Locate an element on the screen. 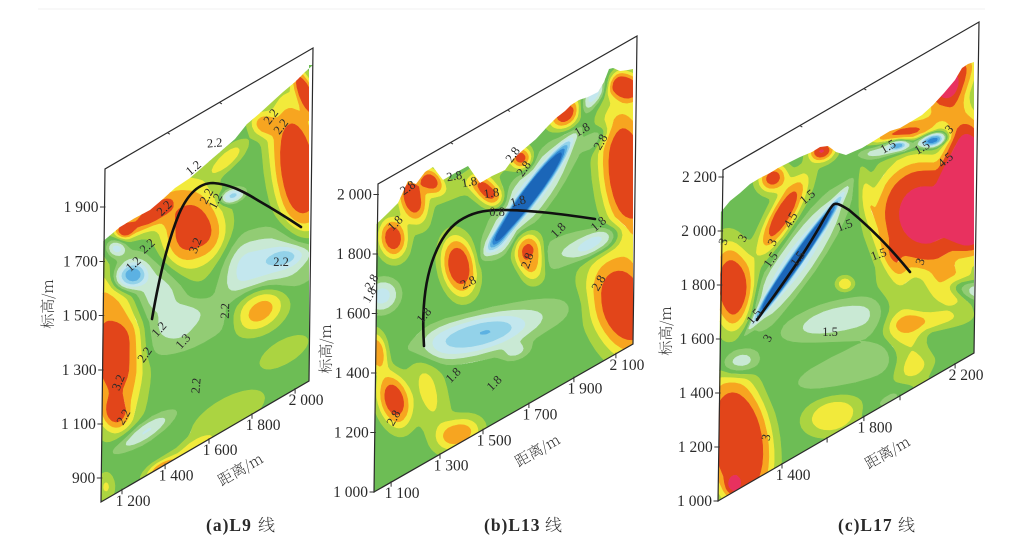 This screenshot has height=550, width=1020. svg-text: 900 is located at coordinates (84, 478).